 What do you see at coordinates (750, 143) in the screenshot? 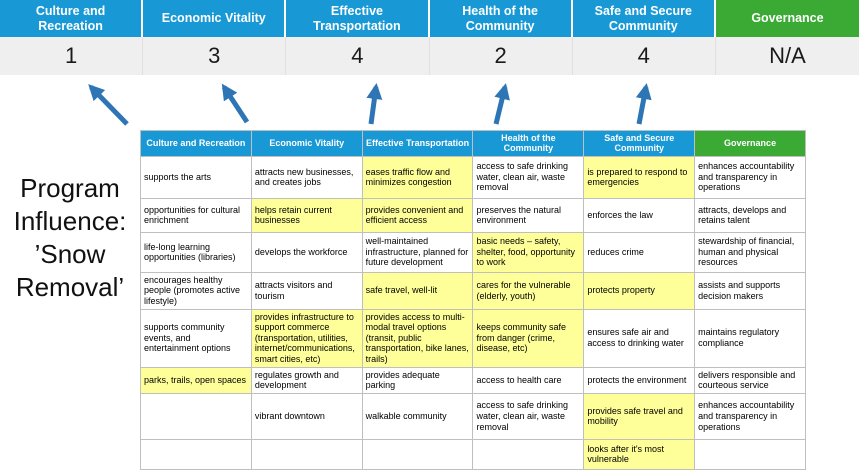
I see `matrix-column-header: Governance` at bounding box center [750, 143].